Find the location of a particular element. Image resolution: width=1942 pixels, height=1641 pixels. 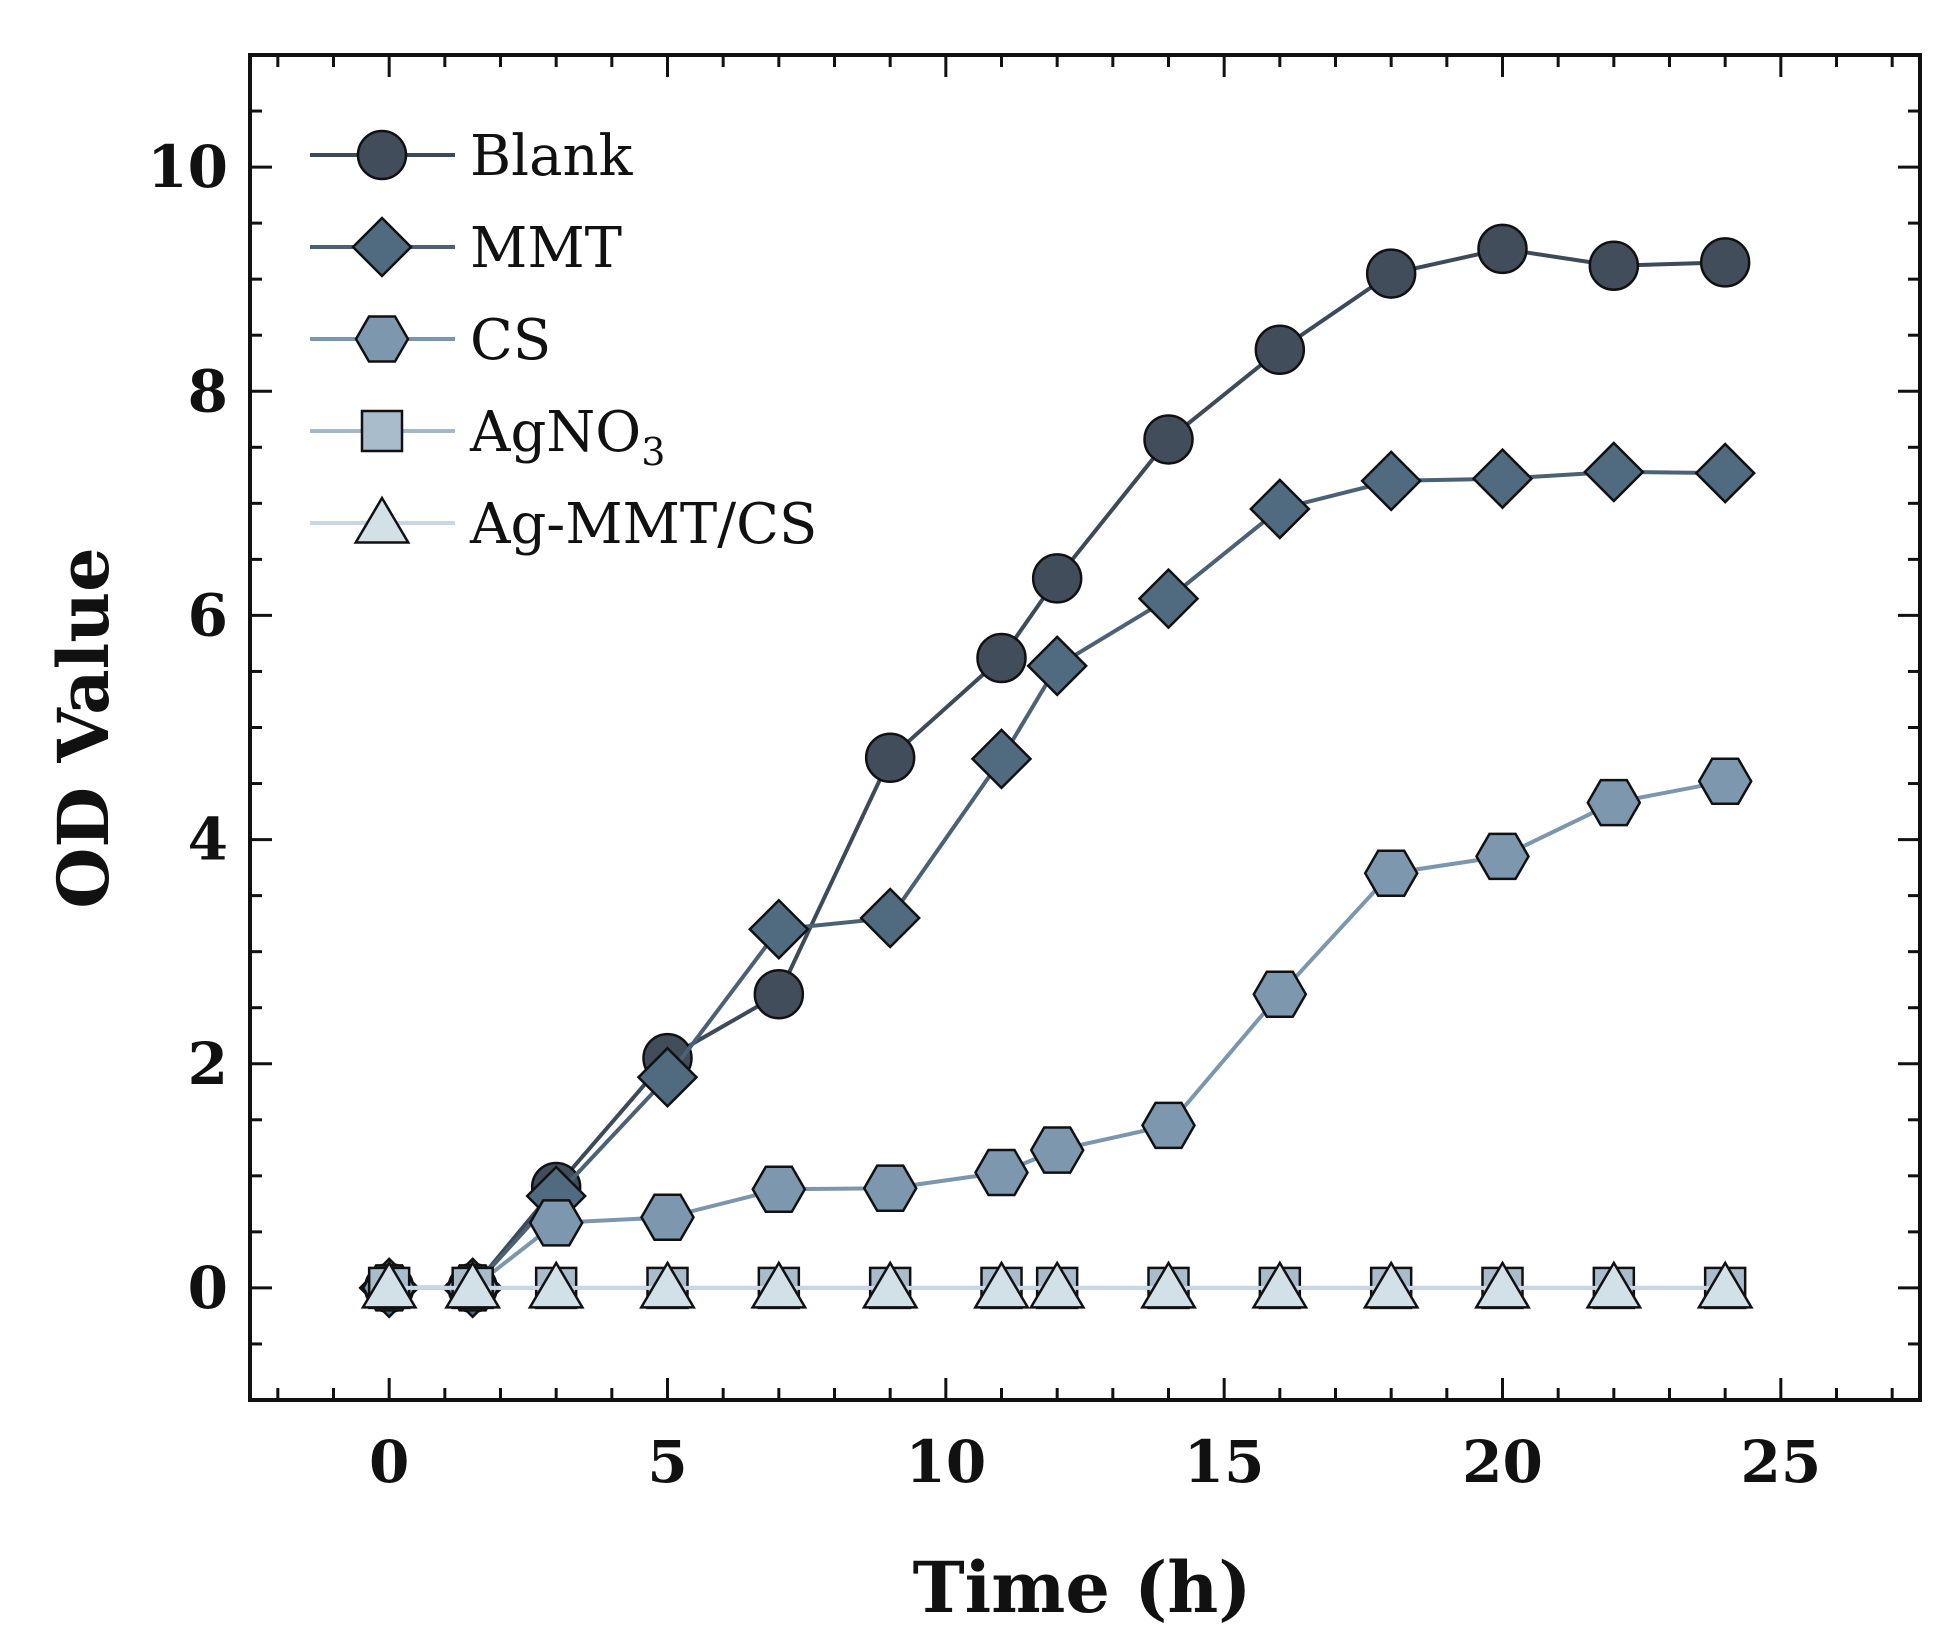

x-tick-label: 25 is located at coordinates (1780, 1462).